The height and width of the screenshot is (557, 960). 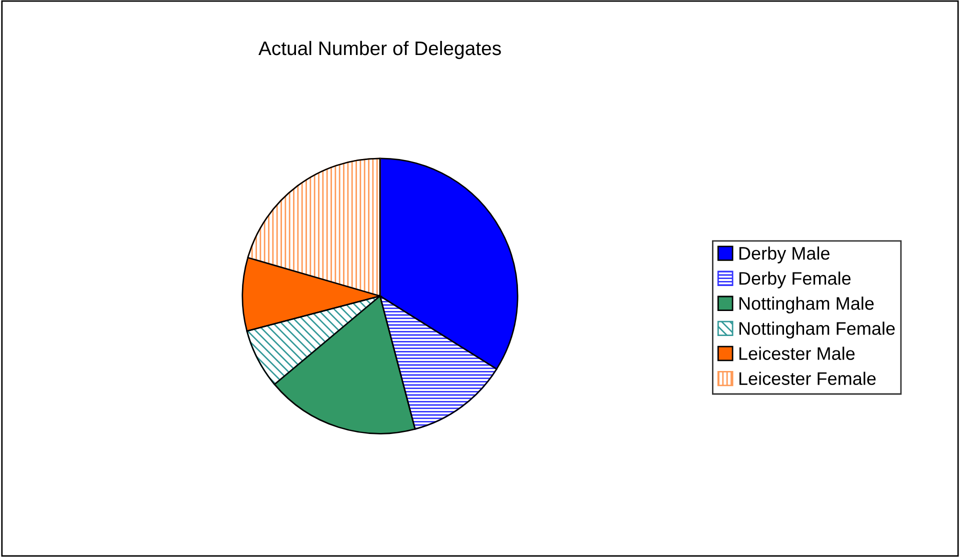 What do you see at coordinates (795, 280) in the screenshot?
I see `legend-label: Derby Female` at bounding box center [795, 280].